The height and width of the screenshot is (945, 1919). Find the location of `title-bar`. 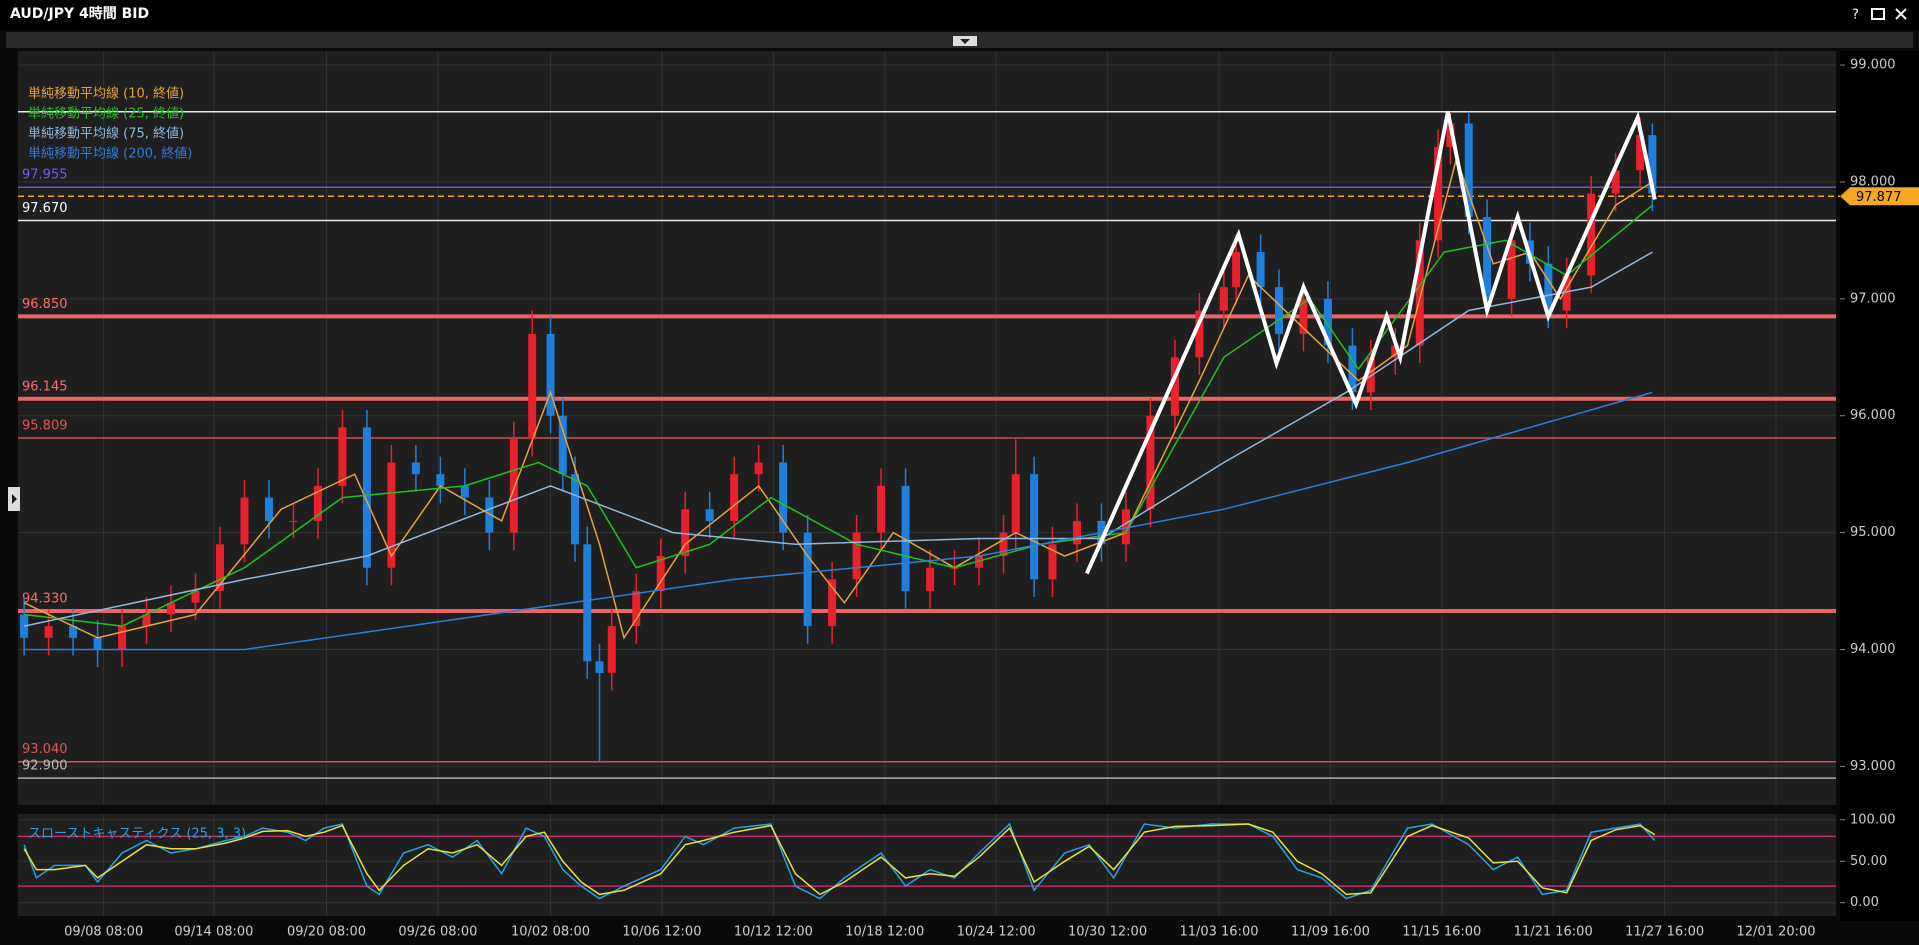

title-bar is located at coordinates (959, 15).